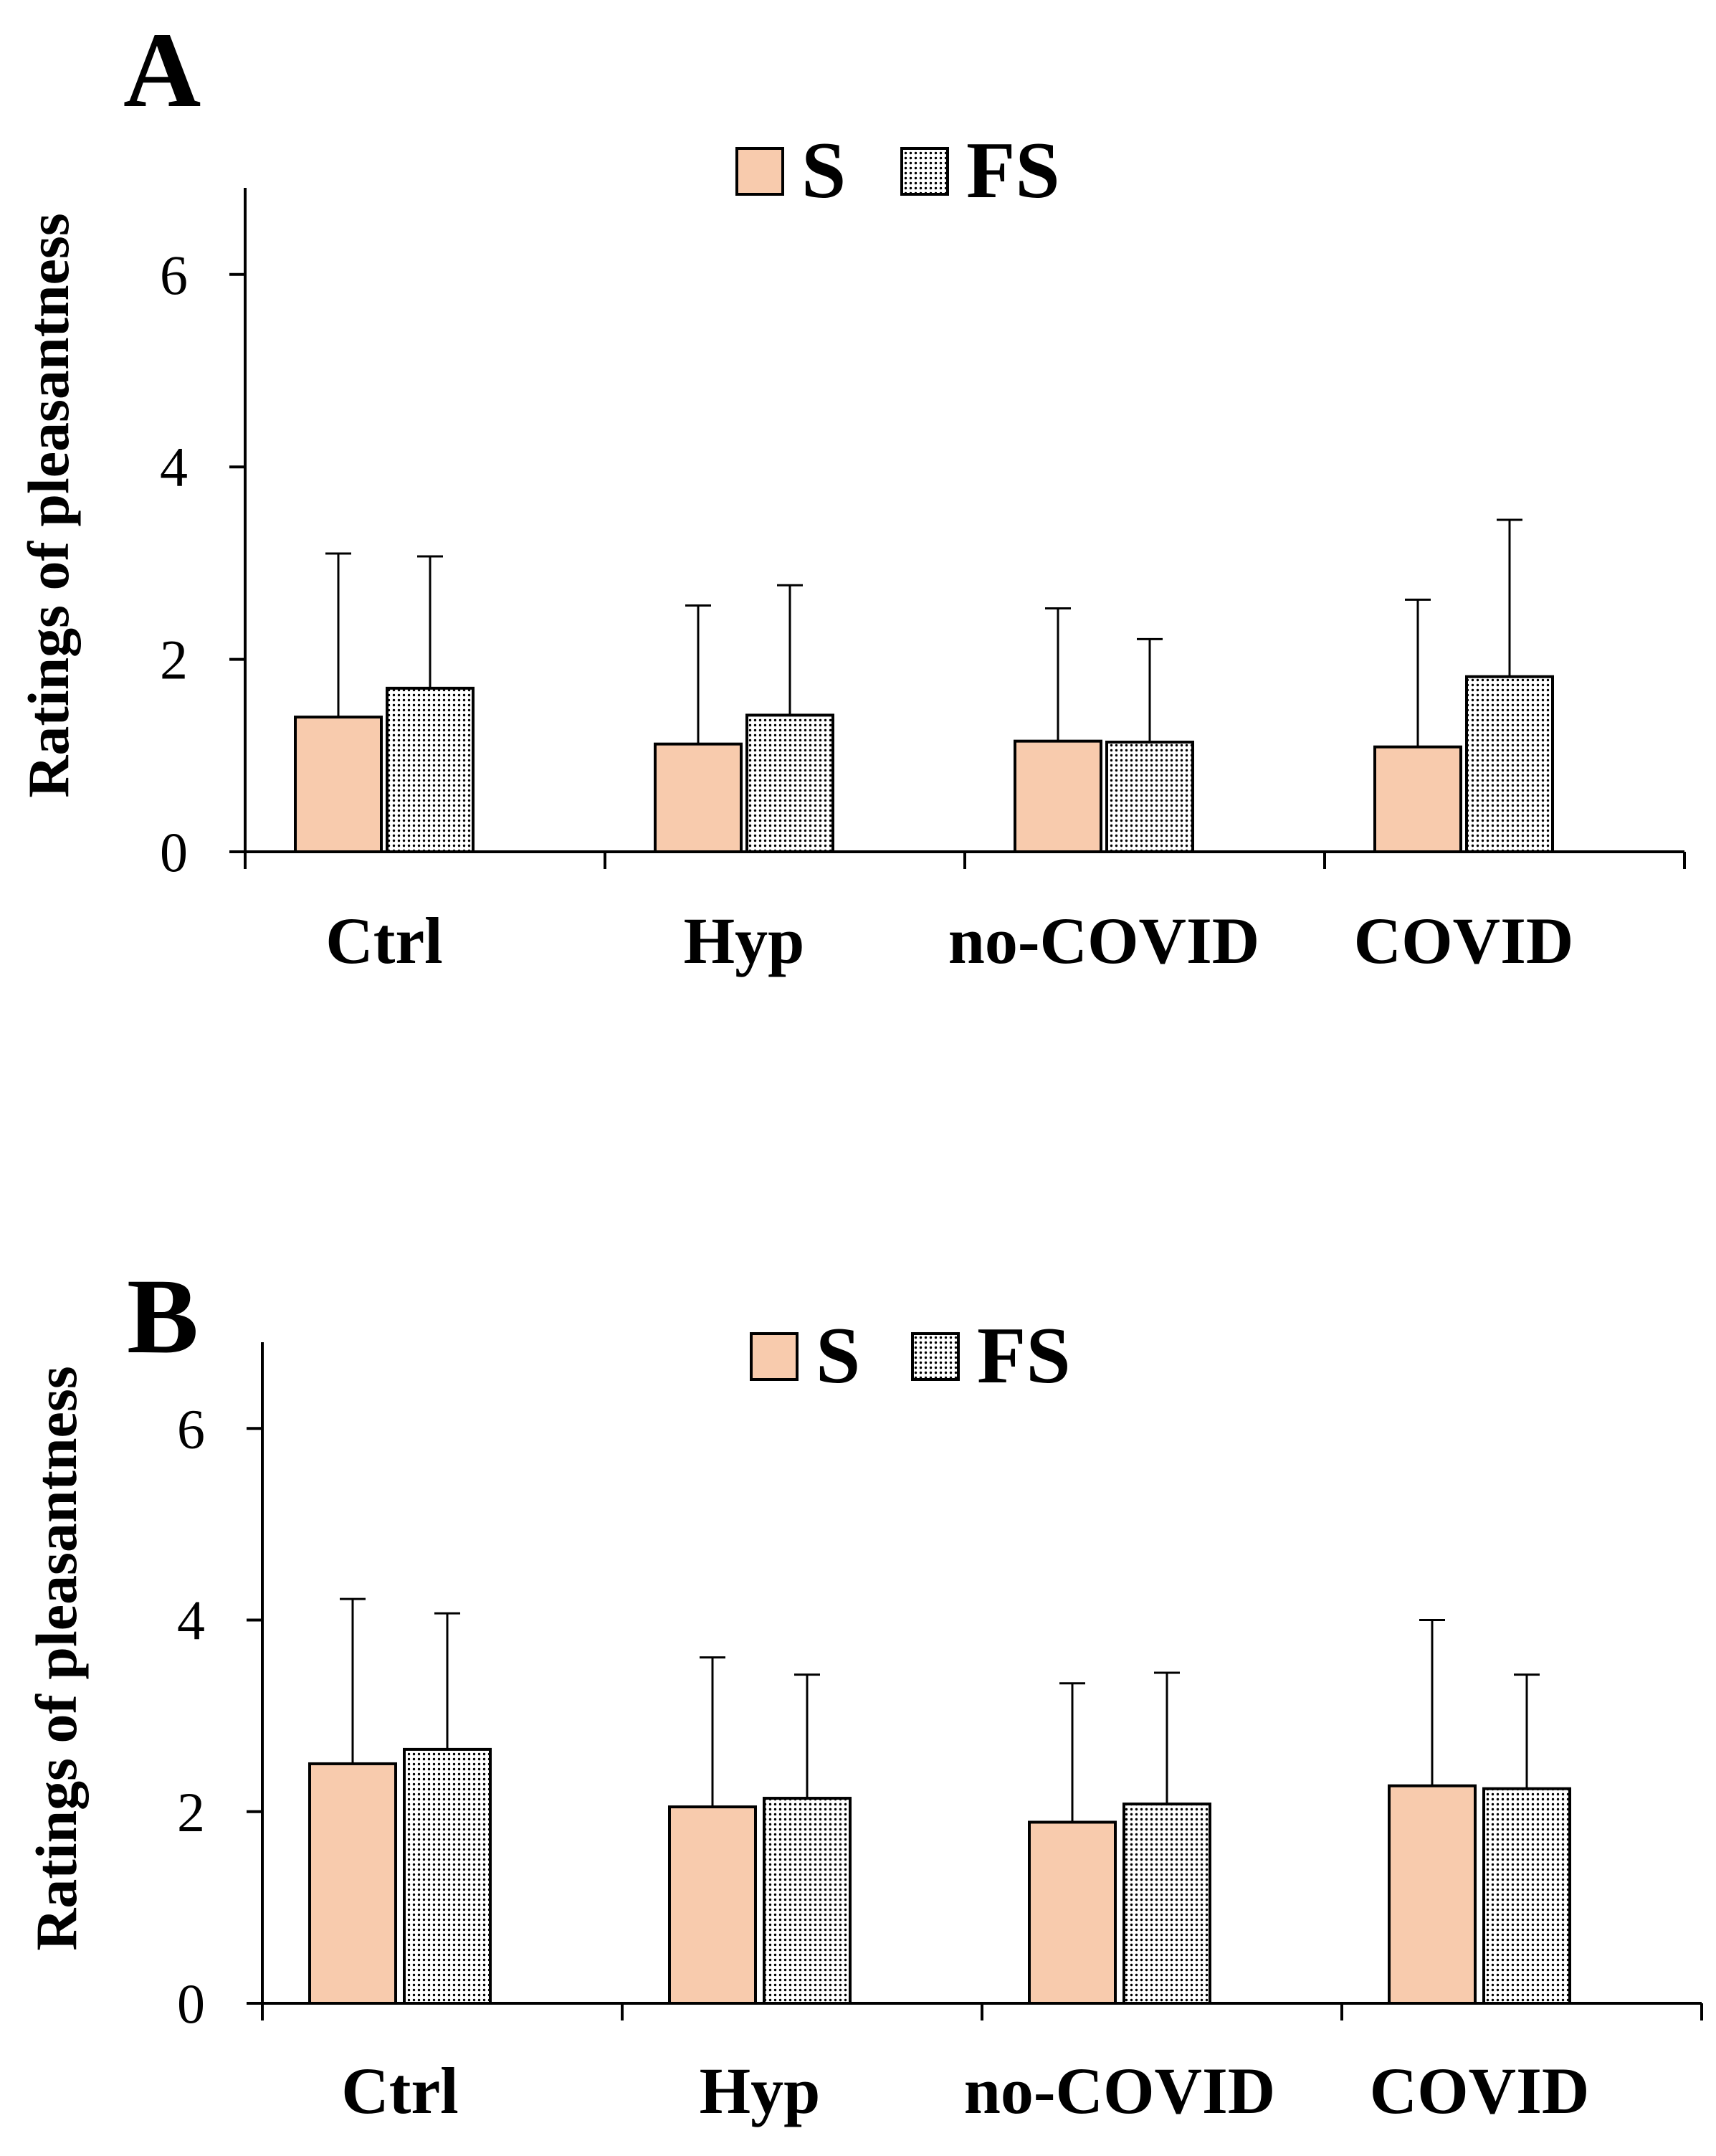 Image resolution: width=1716 pixels, height=2156 pixels. Describe the element at coordinates (162, 70) in the screenshot. I see `panel-label: A` at that location.